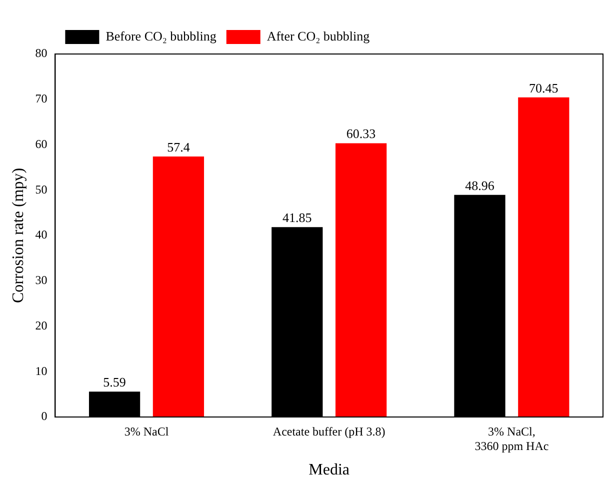 Image resolution: width=613 pixels, height=494 pixels. Describe the element at coordinates (361, 134) in the screenshot. I see `data-label: 60.33` at that location.